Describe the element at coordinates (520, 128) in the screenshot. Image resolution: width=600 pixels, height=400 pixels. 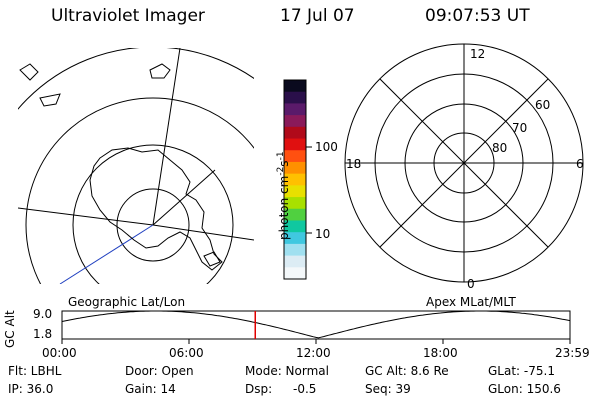
I see `lat-label-70: 70` at that location.